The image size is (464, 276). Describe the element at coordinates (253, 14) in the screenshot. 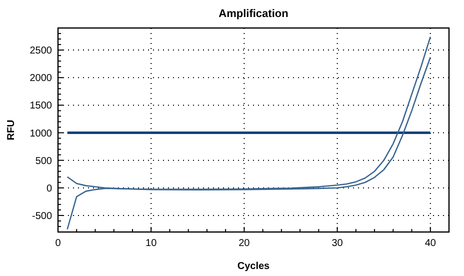

I see `chart-title: Amplification` at that location.